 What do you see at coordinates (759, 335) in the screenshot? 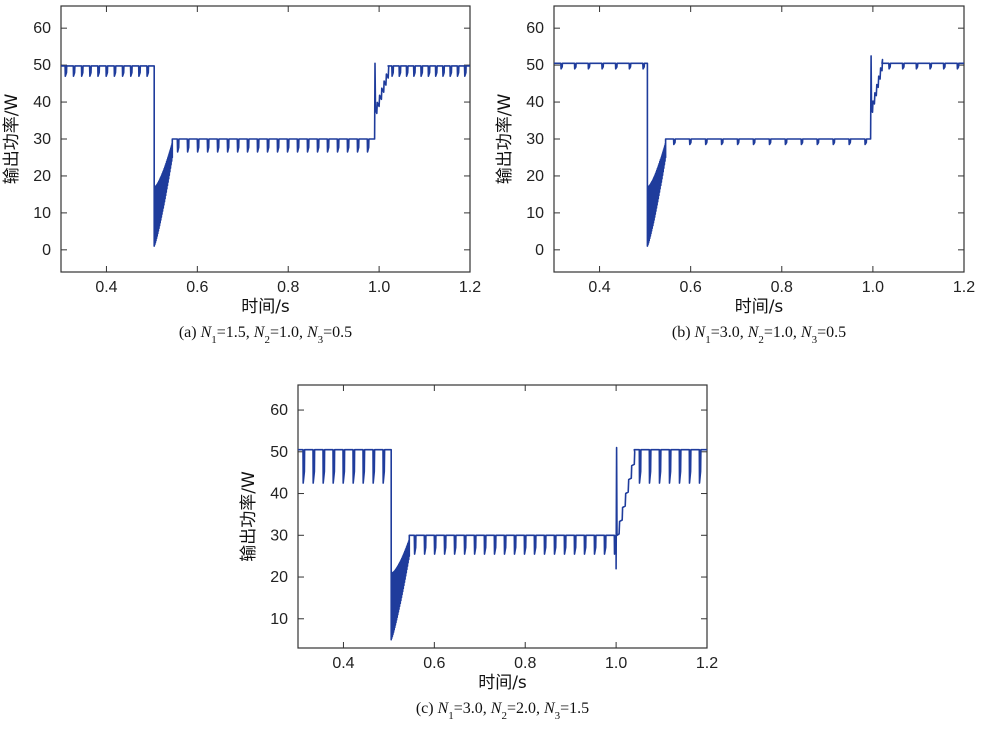
I see `figure-caption: (b) N1=3.0, N2=1.0, N3=0.5` at bounding box center [759, 335].